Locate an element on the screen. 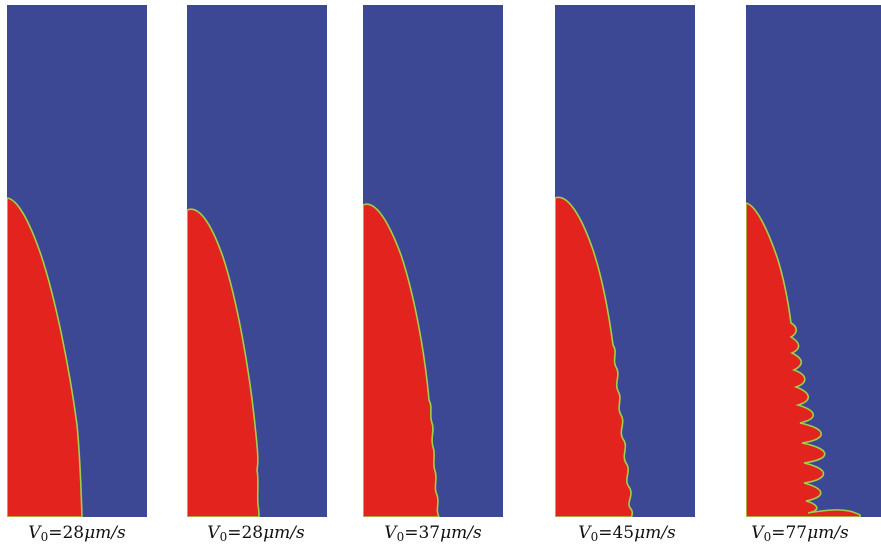  velocity-label-5: V0=77μm/s is located at coordinates (800, 533).